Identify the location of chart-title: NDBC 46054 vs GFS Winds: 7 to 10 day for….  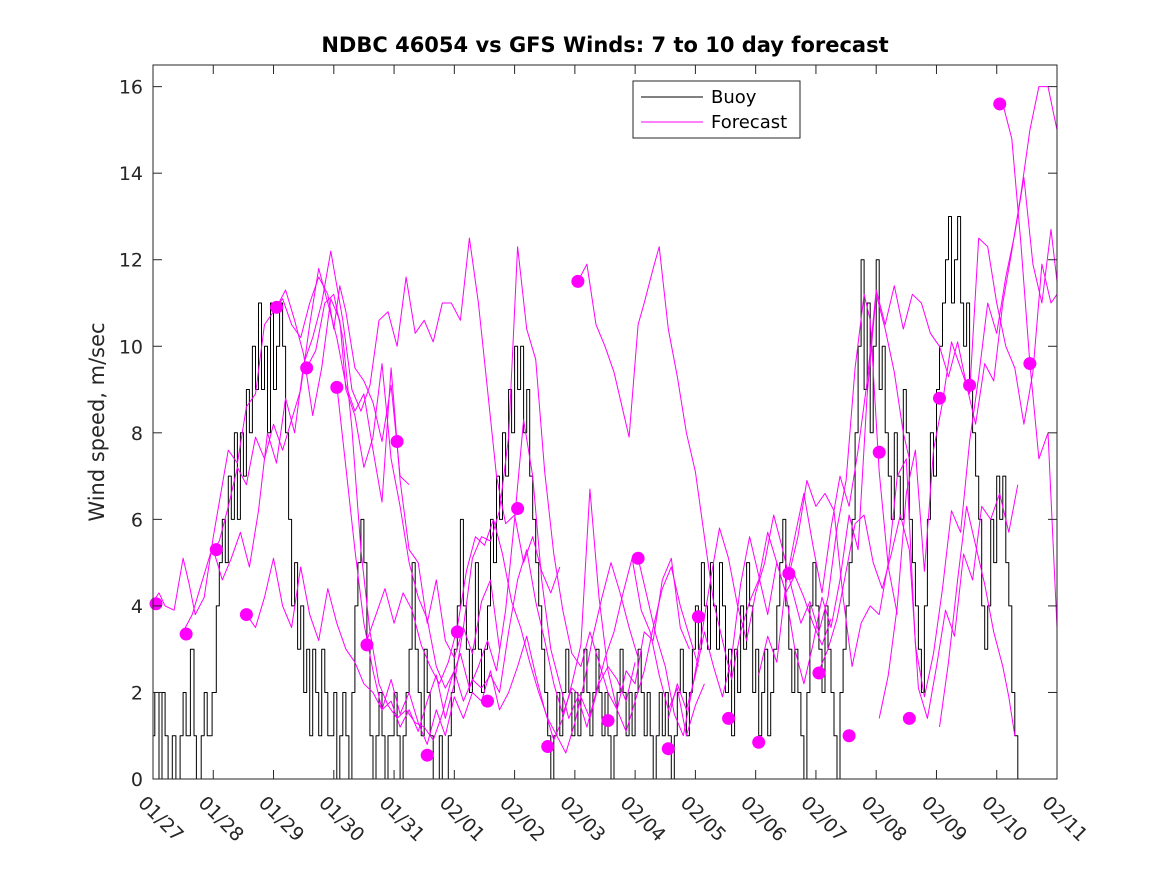
(604, 45).